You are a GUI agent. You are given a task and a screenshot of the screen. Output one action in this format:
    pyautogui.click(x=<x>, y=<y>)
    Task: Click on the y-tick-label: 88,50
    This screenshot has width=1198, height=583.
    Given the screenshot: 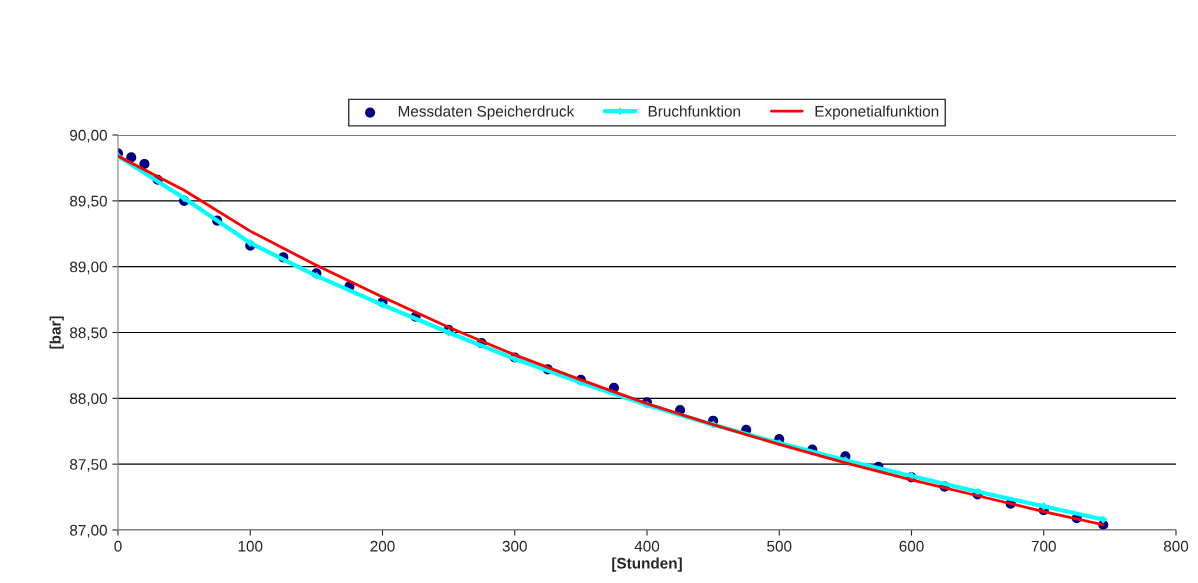 What is the action you would take?
    pyautogui.click(x=88, y=333)
    